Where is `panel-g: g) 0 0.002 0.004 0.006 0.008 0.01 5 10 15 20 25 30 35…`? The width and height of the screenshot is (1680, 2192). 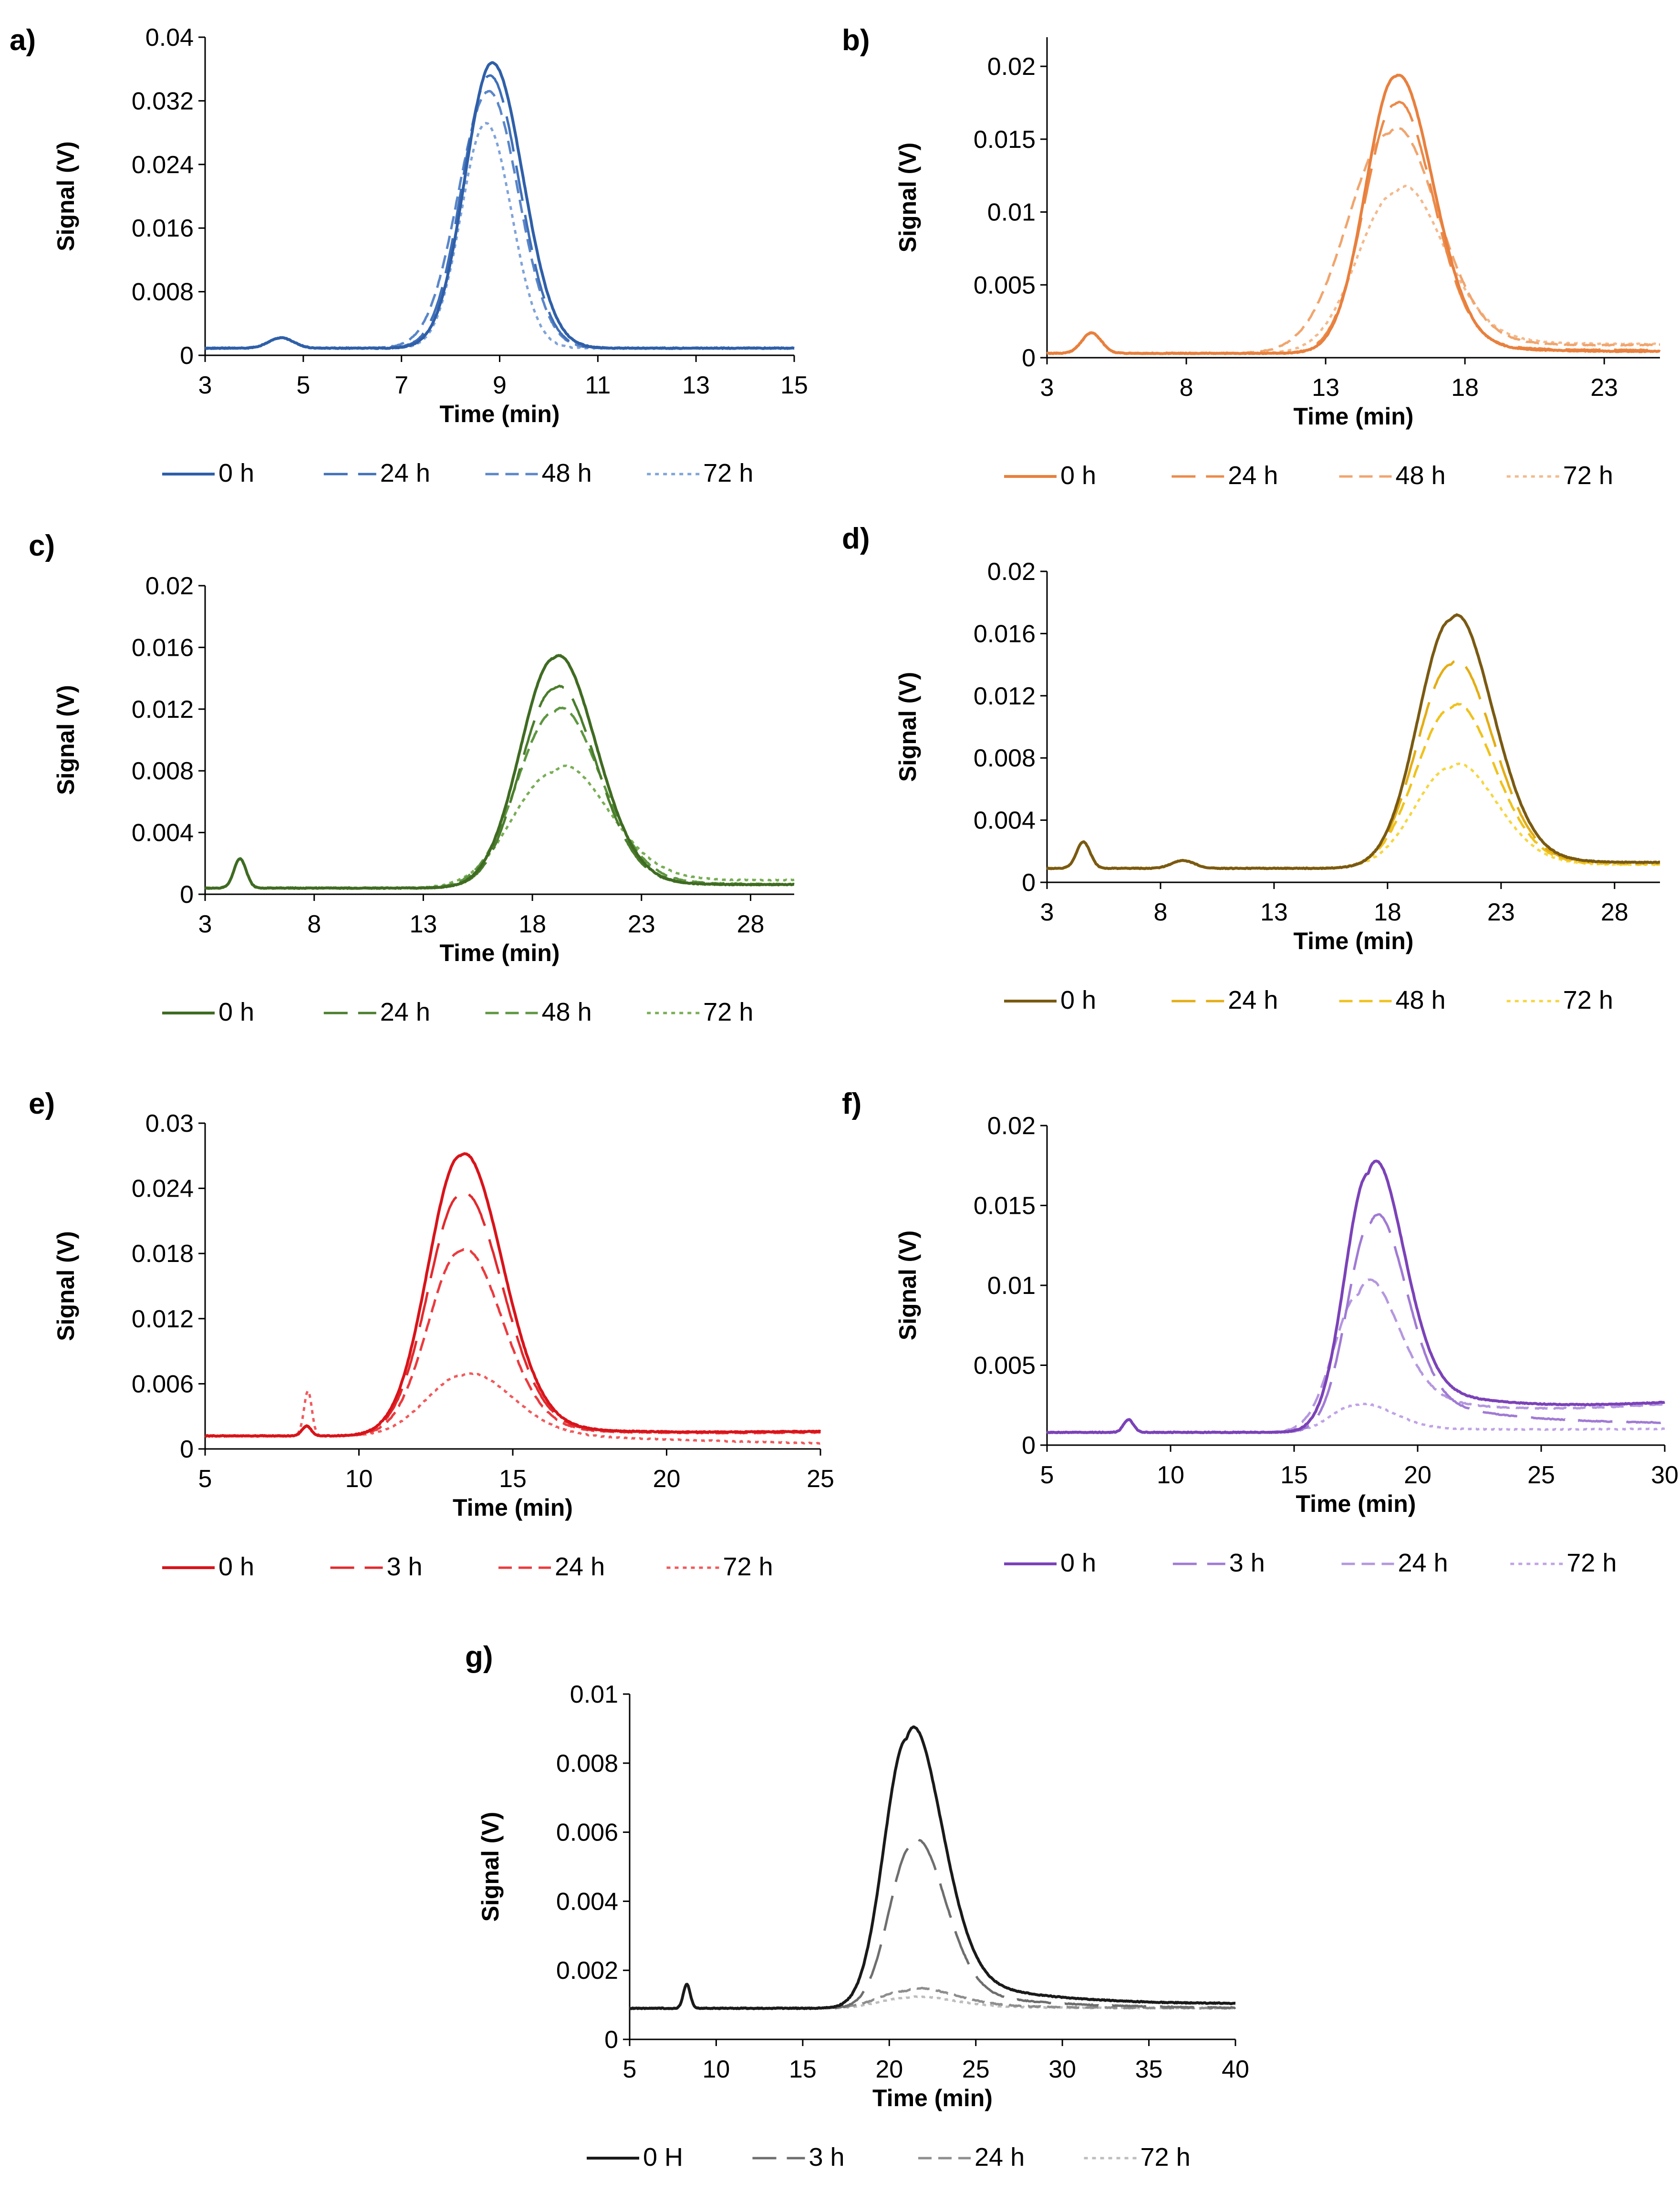
panel-g: g) 0 0.002 0.004 0.006 0.008 0.01 5 10 15 20 25 30 35… is located at coordinates (857, 1906).